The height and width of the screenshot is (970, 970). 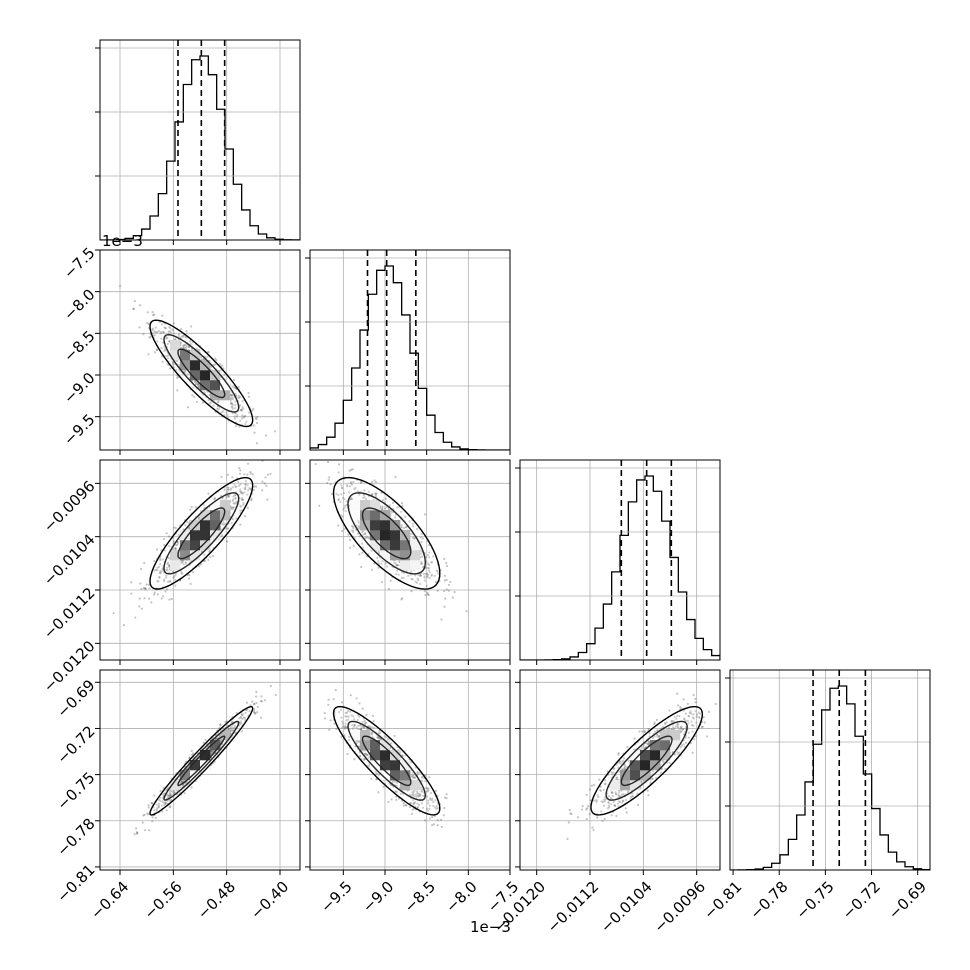 I want to click on panel-frame, so click(x=620, y=560).